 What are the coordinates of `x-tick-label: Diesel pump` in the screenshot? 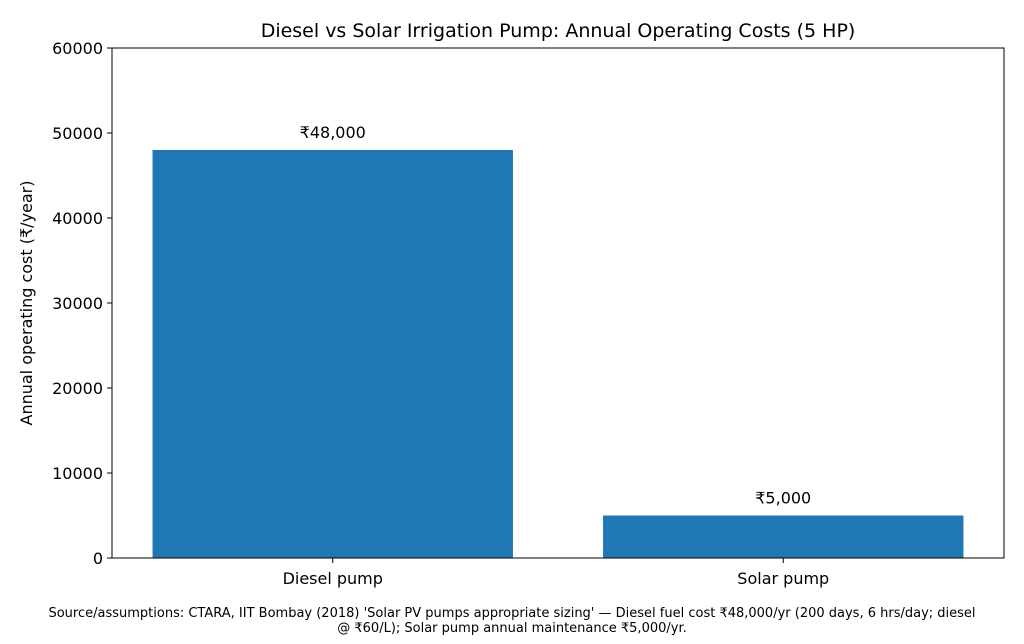 It's located at (333, 578).